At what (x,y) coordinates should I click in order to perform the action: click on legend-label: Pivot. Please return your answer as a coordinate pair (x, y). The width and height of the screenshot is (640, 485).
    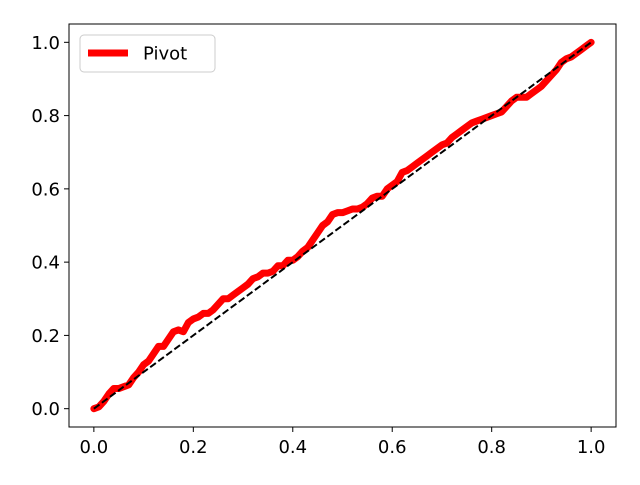
    Looking at the image, I should click on (165, 54).